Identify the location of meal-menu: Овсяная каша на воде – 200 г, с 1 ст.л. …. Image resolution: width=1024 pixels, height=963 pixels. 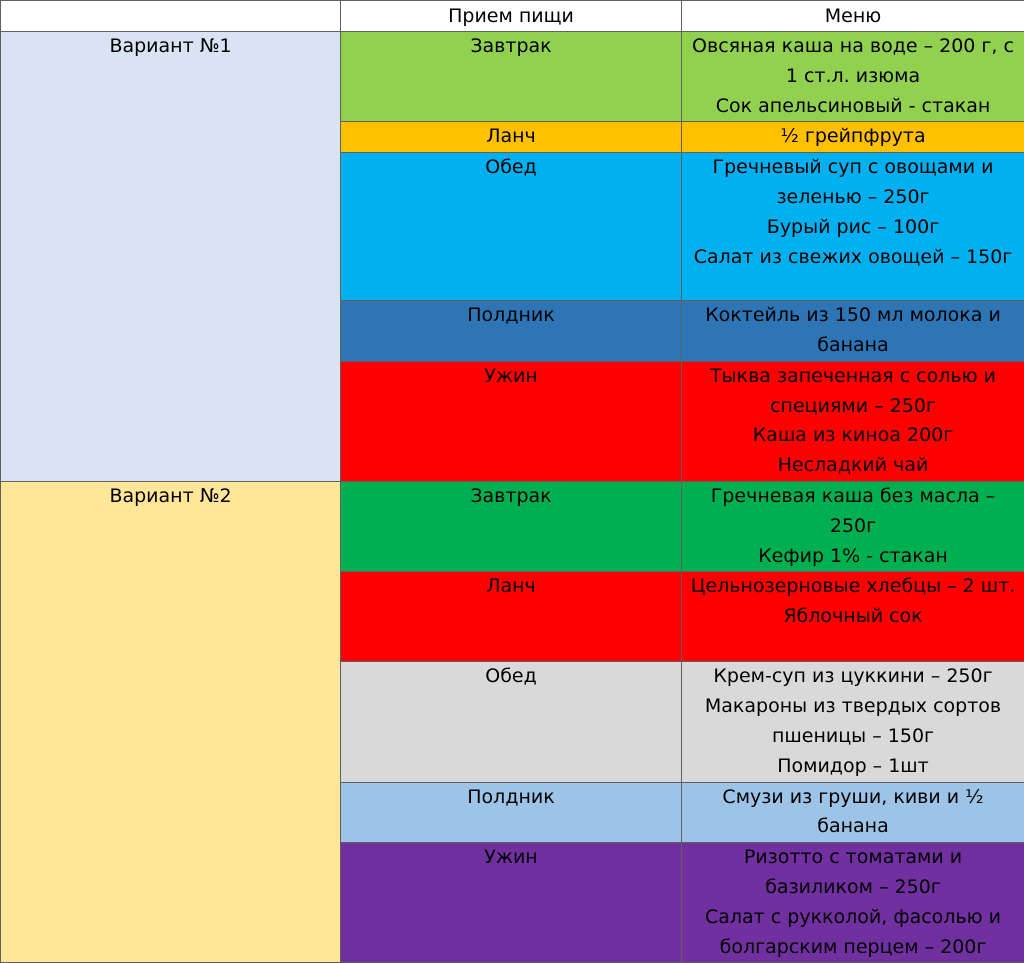
(853, 77).